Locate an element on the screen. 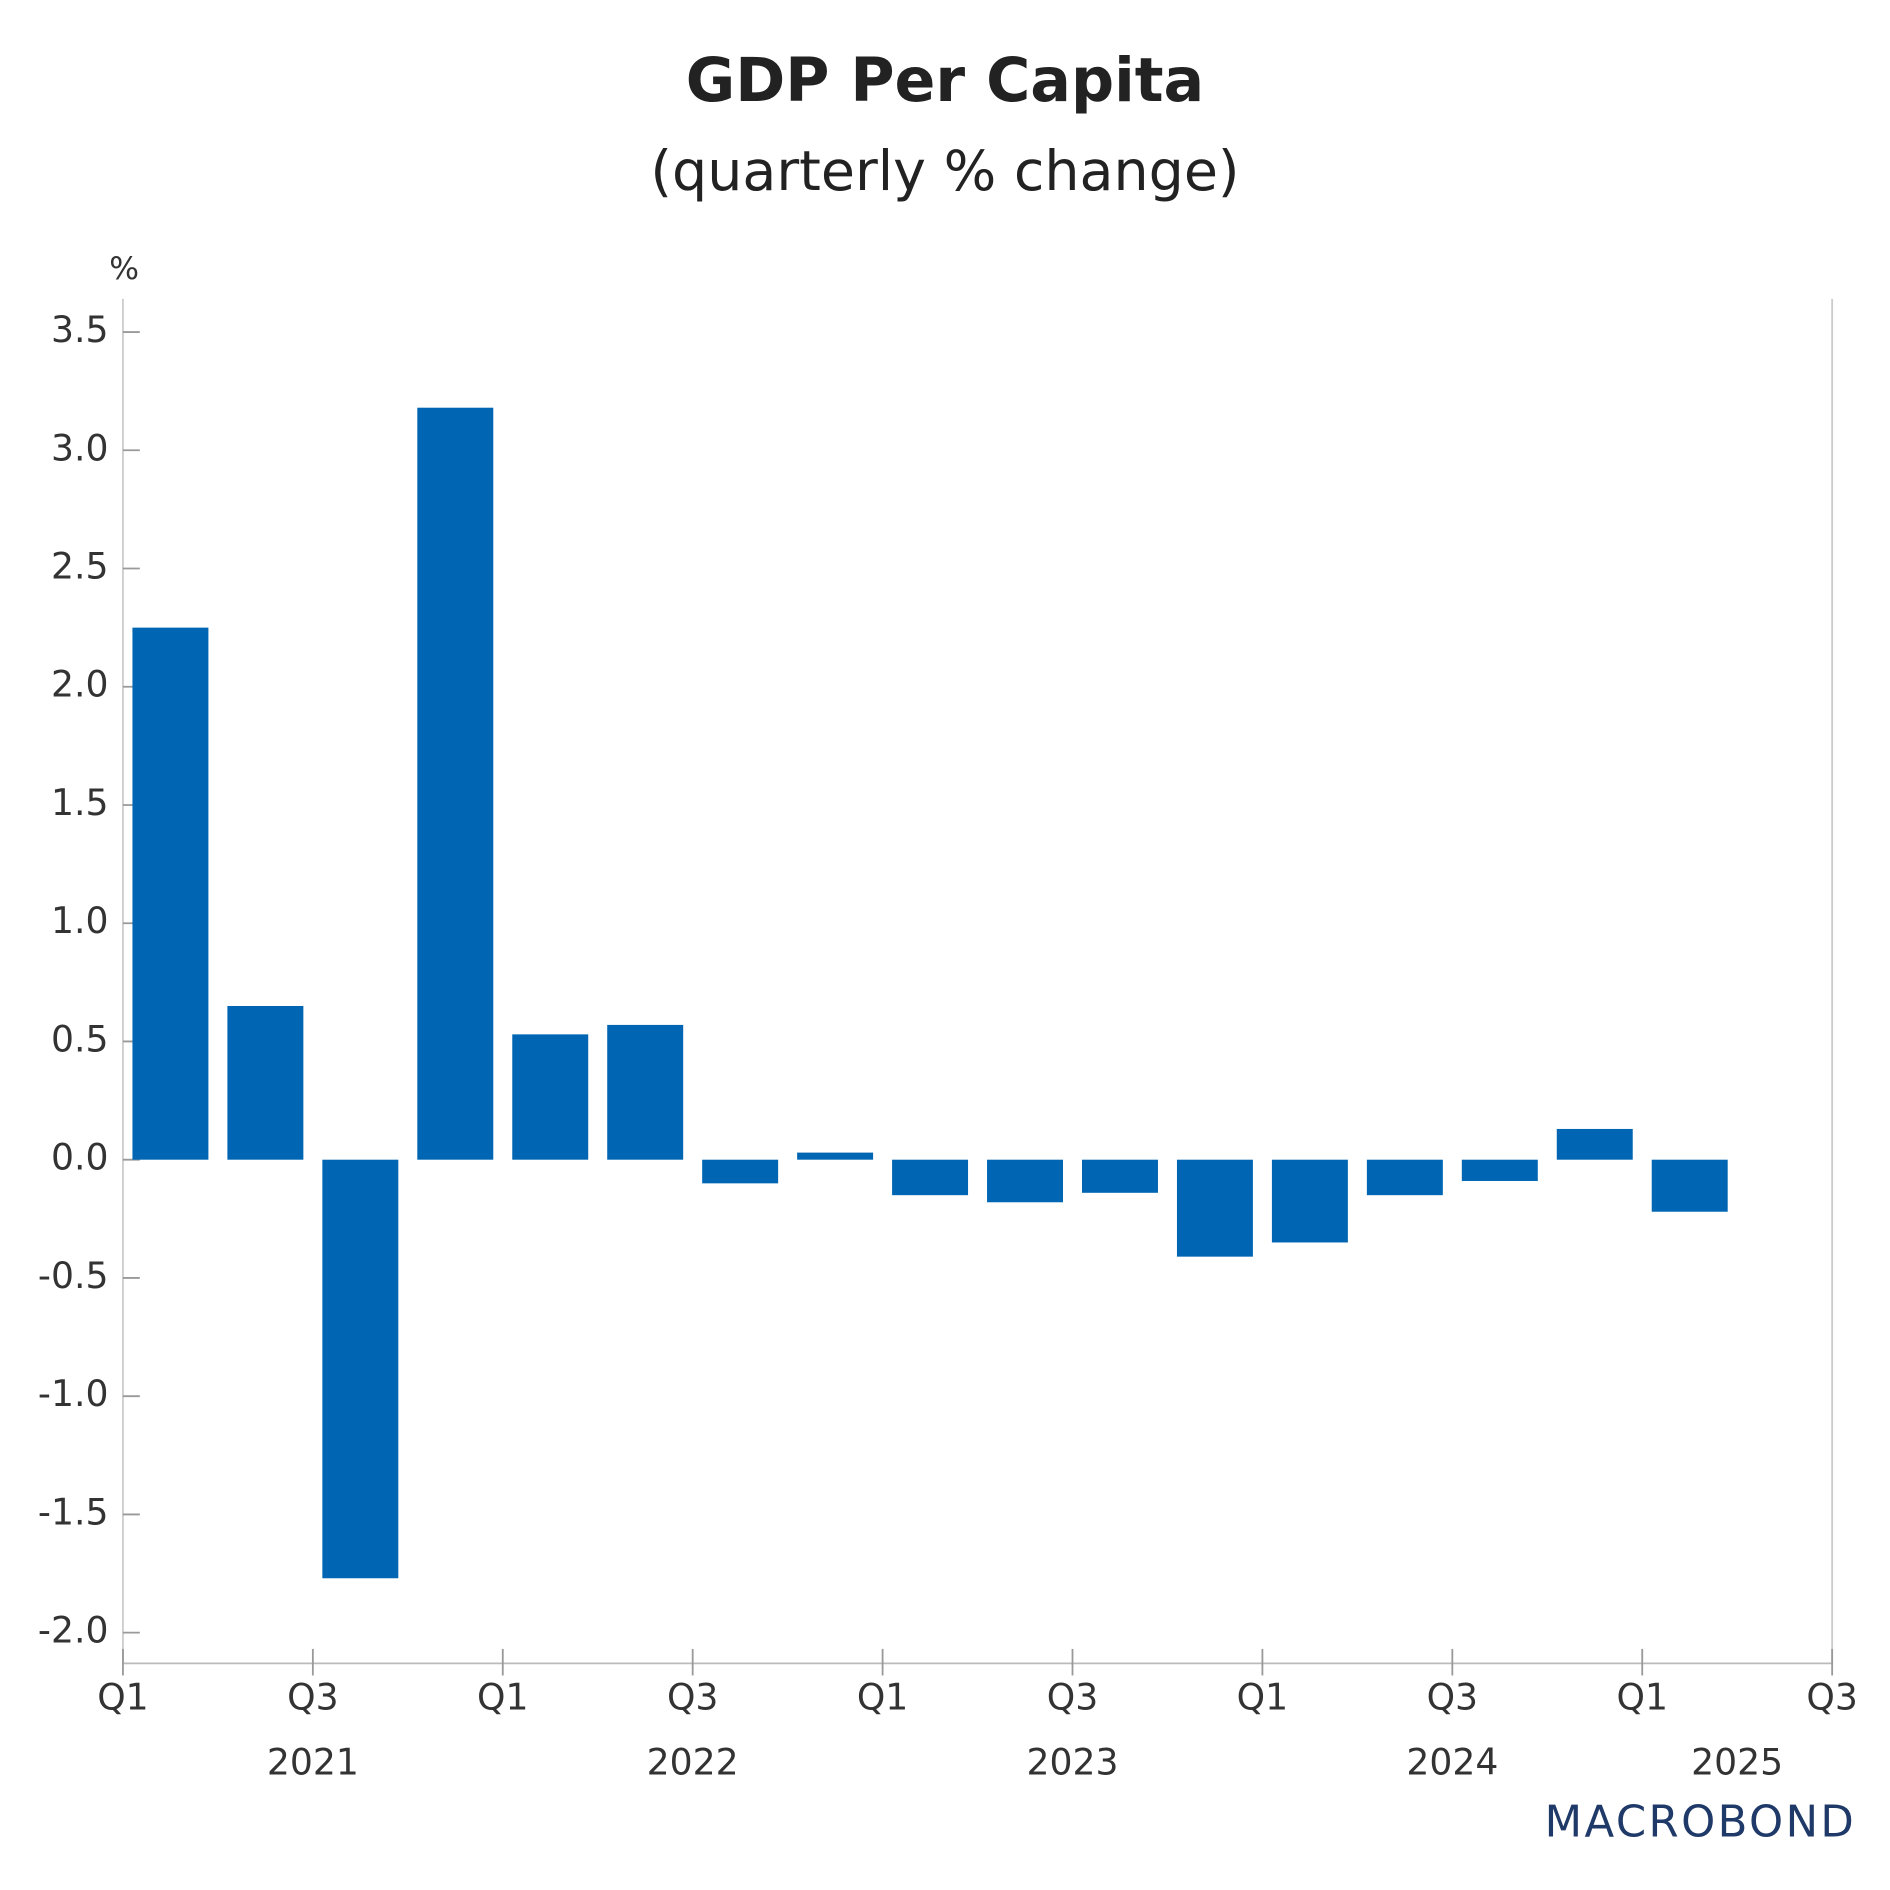 The height and width of the screenshot is (1890, 1890). y-tick-label: -2.0 is located at coordinates (73, 1630).